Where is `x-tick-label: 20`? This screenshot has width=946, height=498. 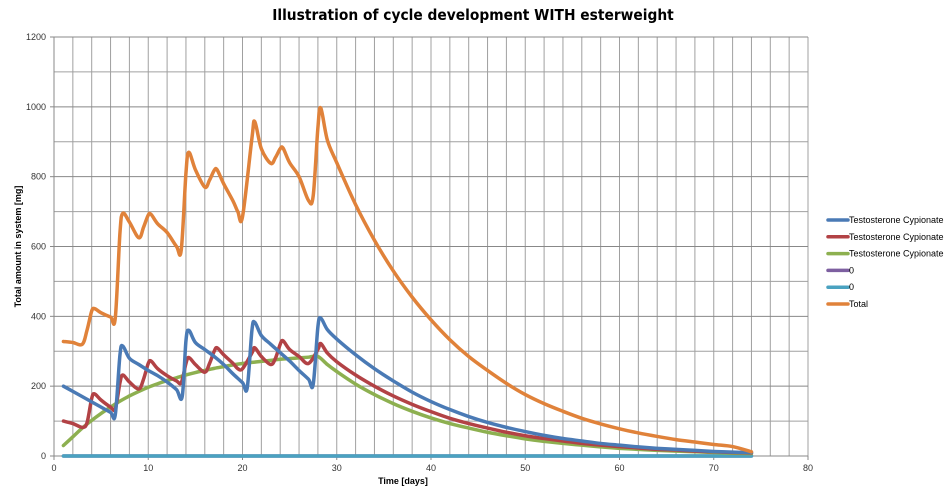
x-tick-label: 20 is located at coordinates (242, 468).